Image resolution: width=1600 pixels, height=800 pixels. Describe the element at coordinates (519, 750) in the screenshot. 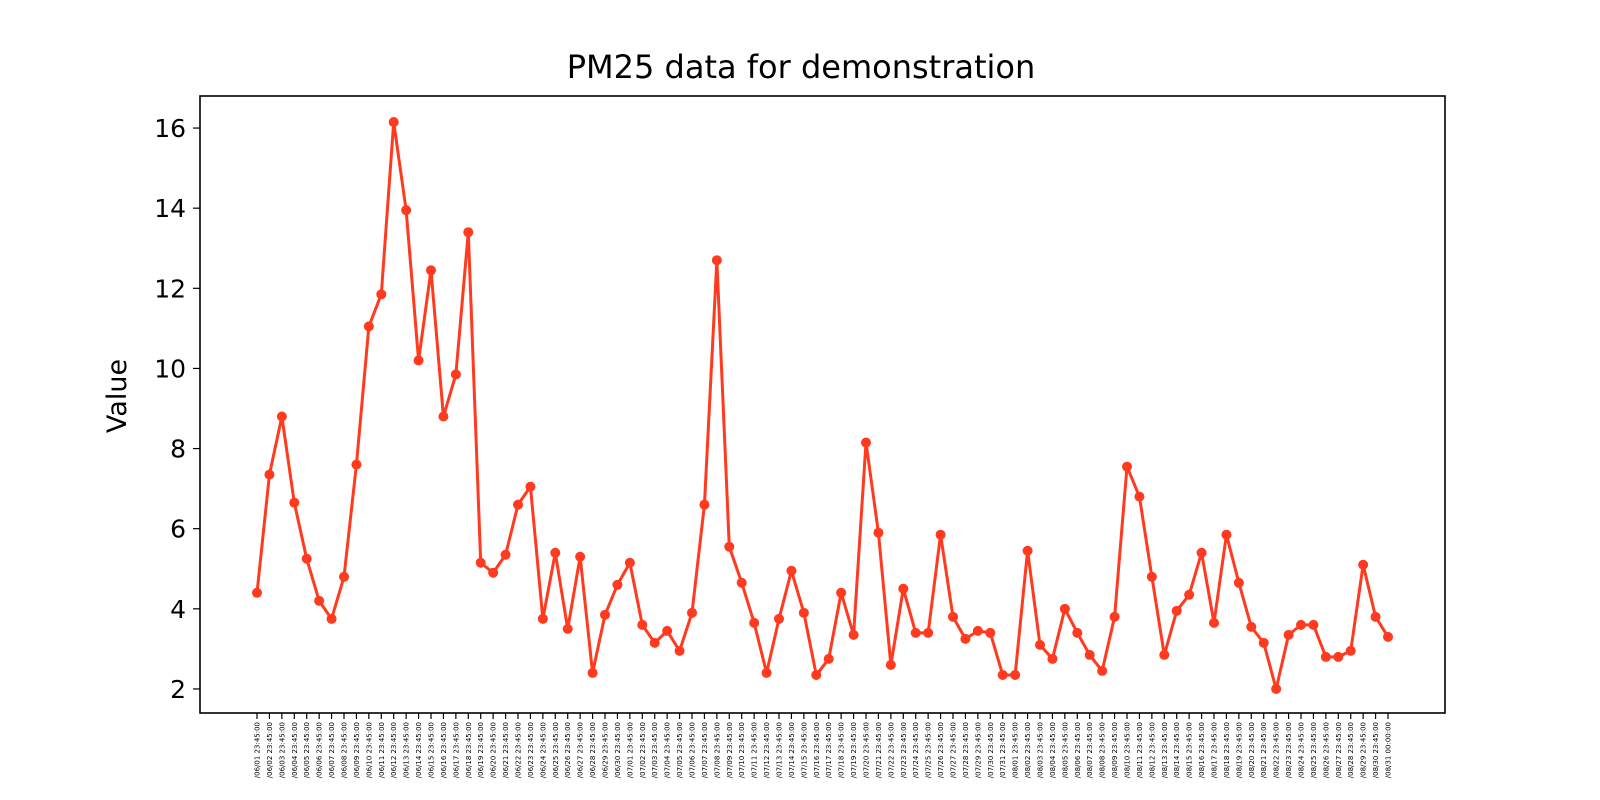

I see `x-tick-label: /06/22 23:45:00` at that location.